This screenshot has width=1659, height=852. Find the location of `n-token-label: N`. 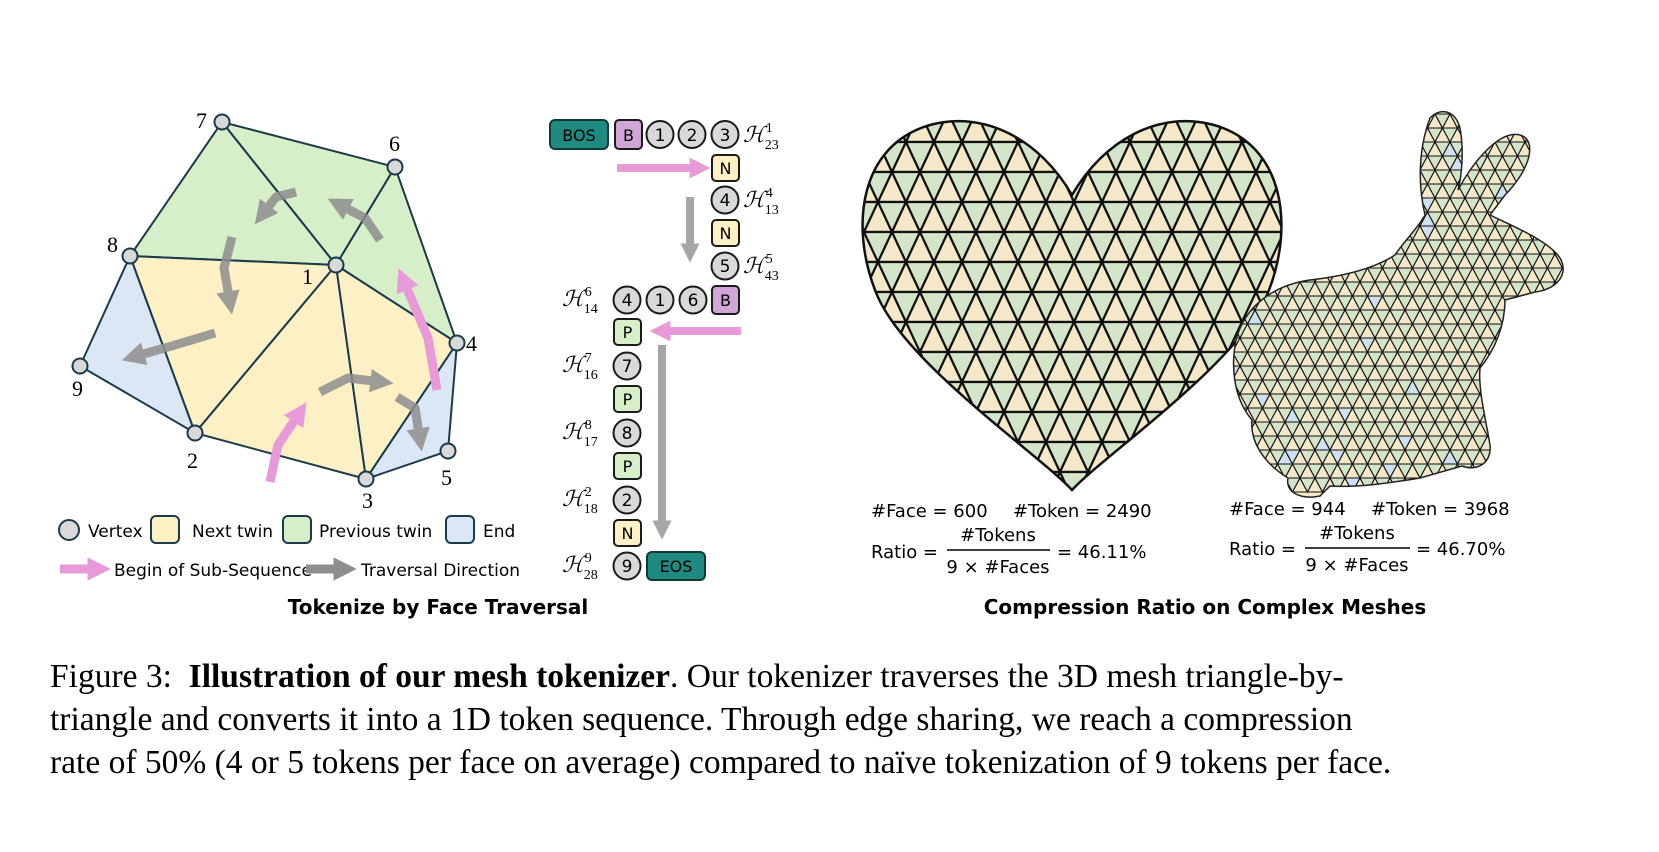

n-token-label: N is located at coordinates (628, 533).